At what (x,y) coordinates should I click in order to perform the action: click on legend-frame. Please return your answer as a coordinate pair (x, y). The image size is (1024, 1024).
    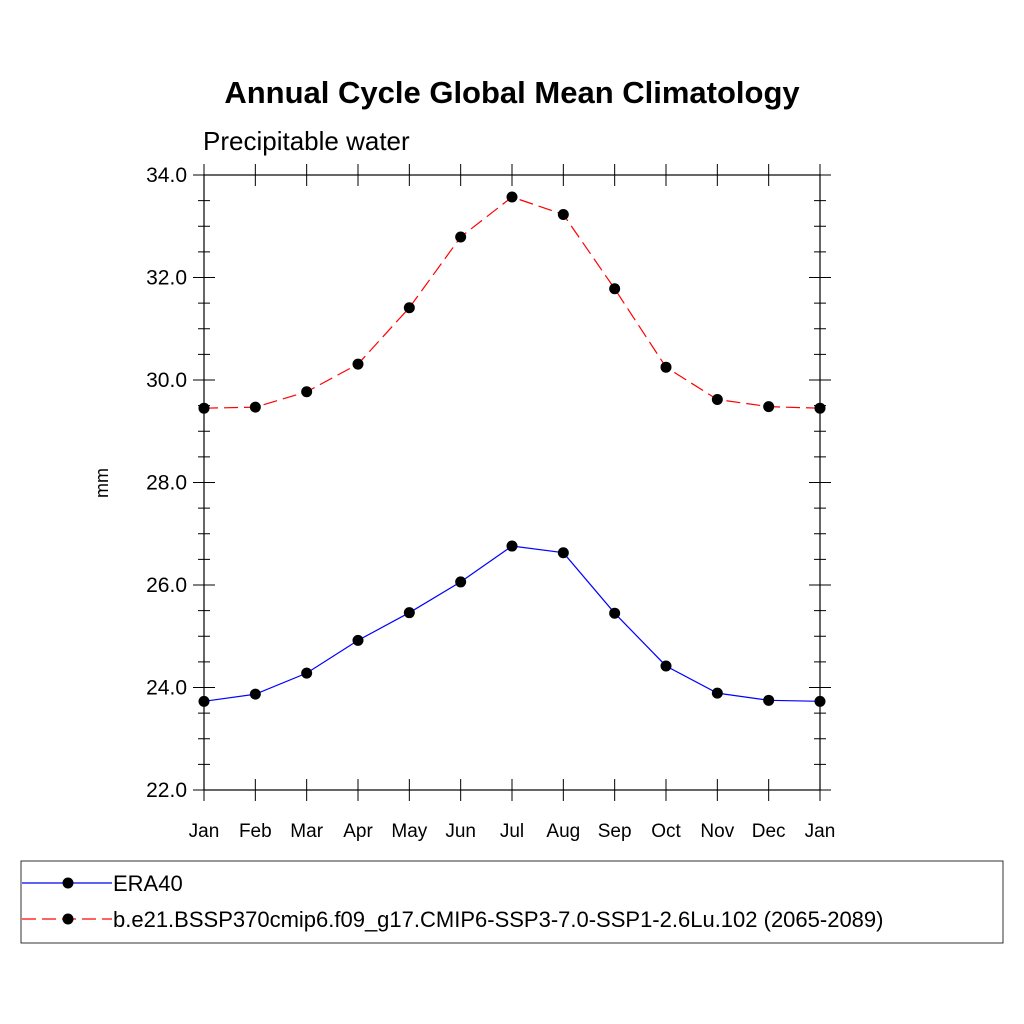
    Looking at the image, I should click on (512, 902).